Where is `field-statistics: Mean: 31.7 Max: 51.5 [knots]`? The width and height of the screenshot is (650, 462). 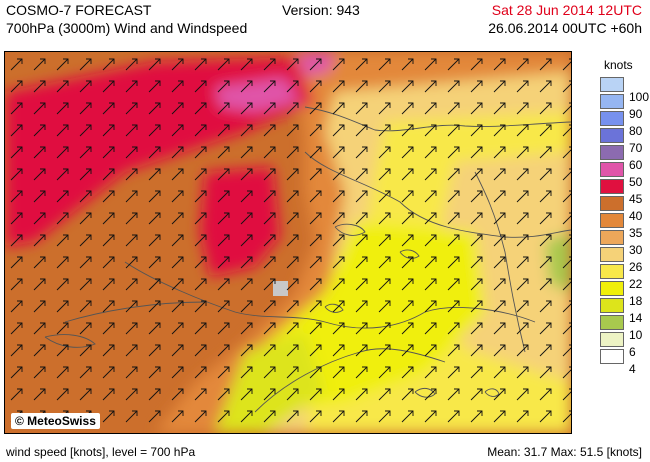 field-statistics: Mean: 31.7 Max: 51.5 [knots] is located at coordinates (564, 452).